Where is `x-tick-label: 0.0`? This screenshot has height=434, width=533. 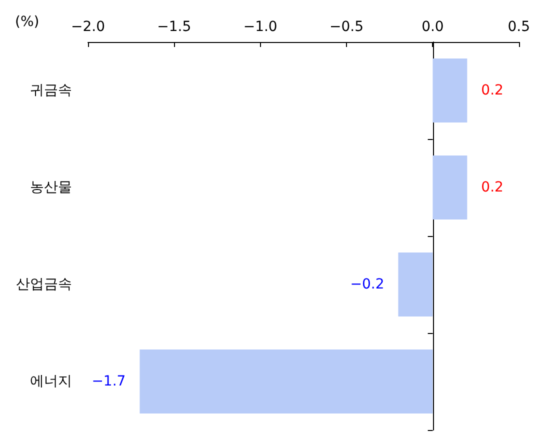
x-tick-label: 0.0 is located at coordinates (433, 27).